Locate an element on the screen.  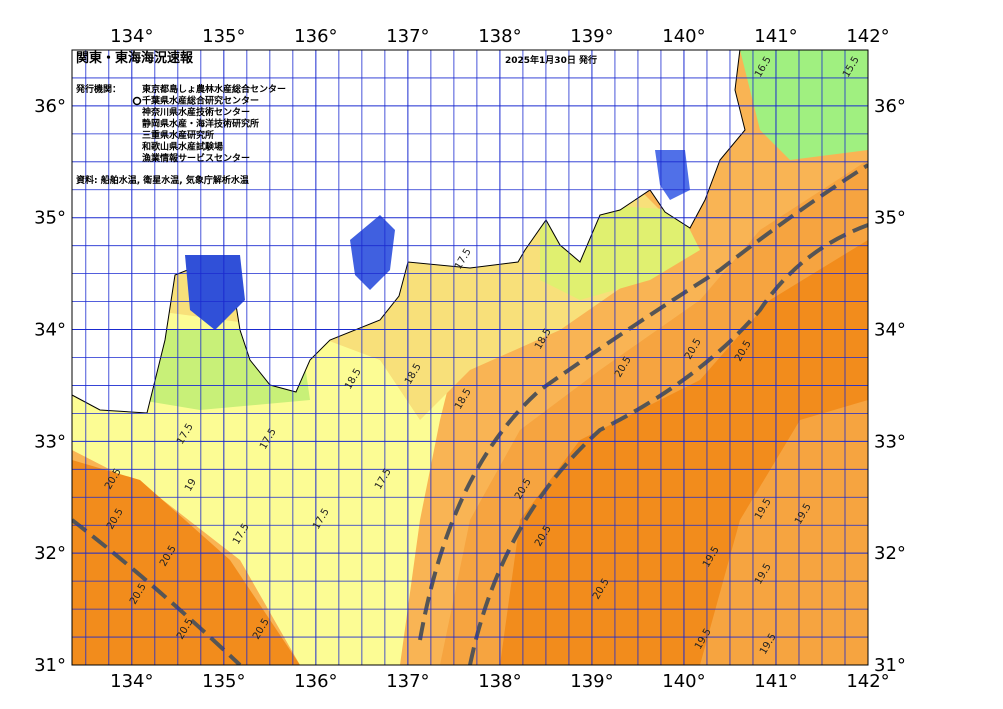
lat-label-left: 31° is located at coordinates (50, 665).